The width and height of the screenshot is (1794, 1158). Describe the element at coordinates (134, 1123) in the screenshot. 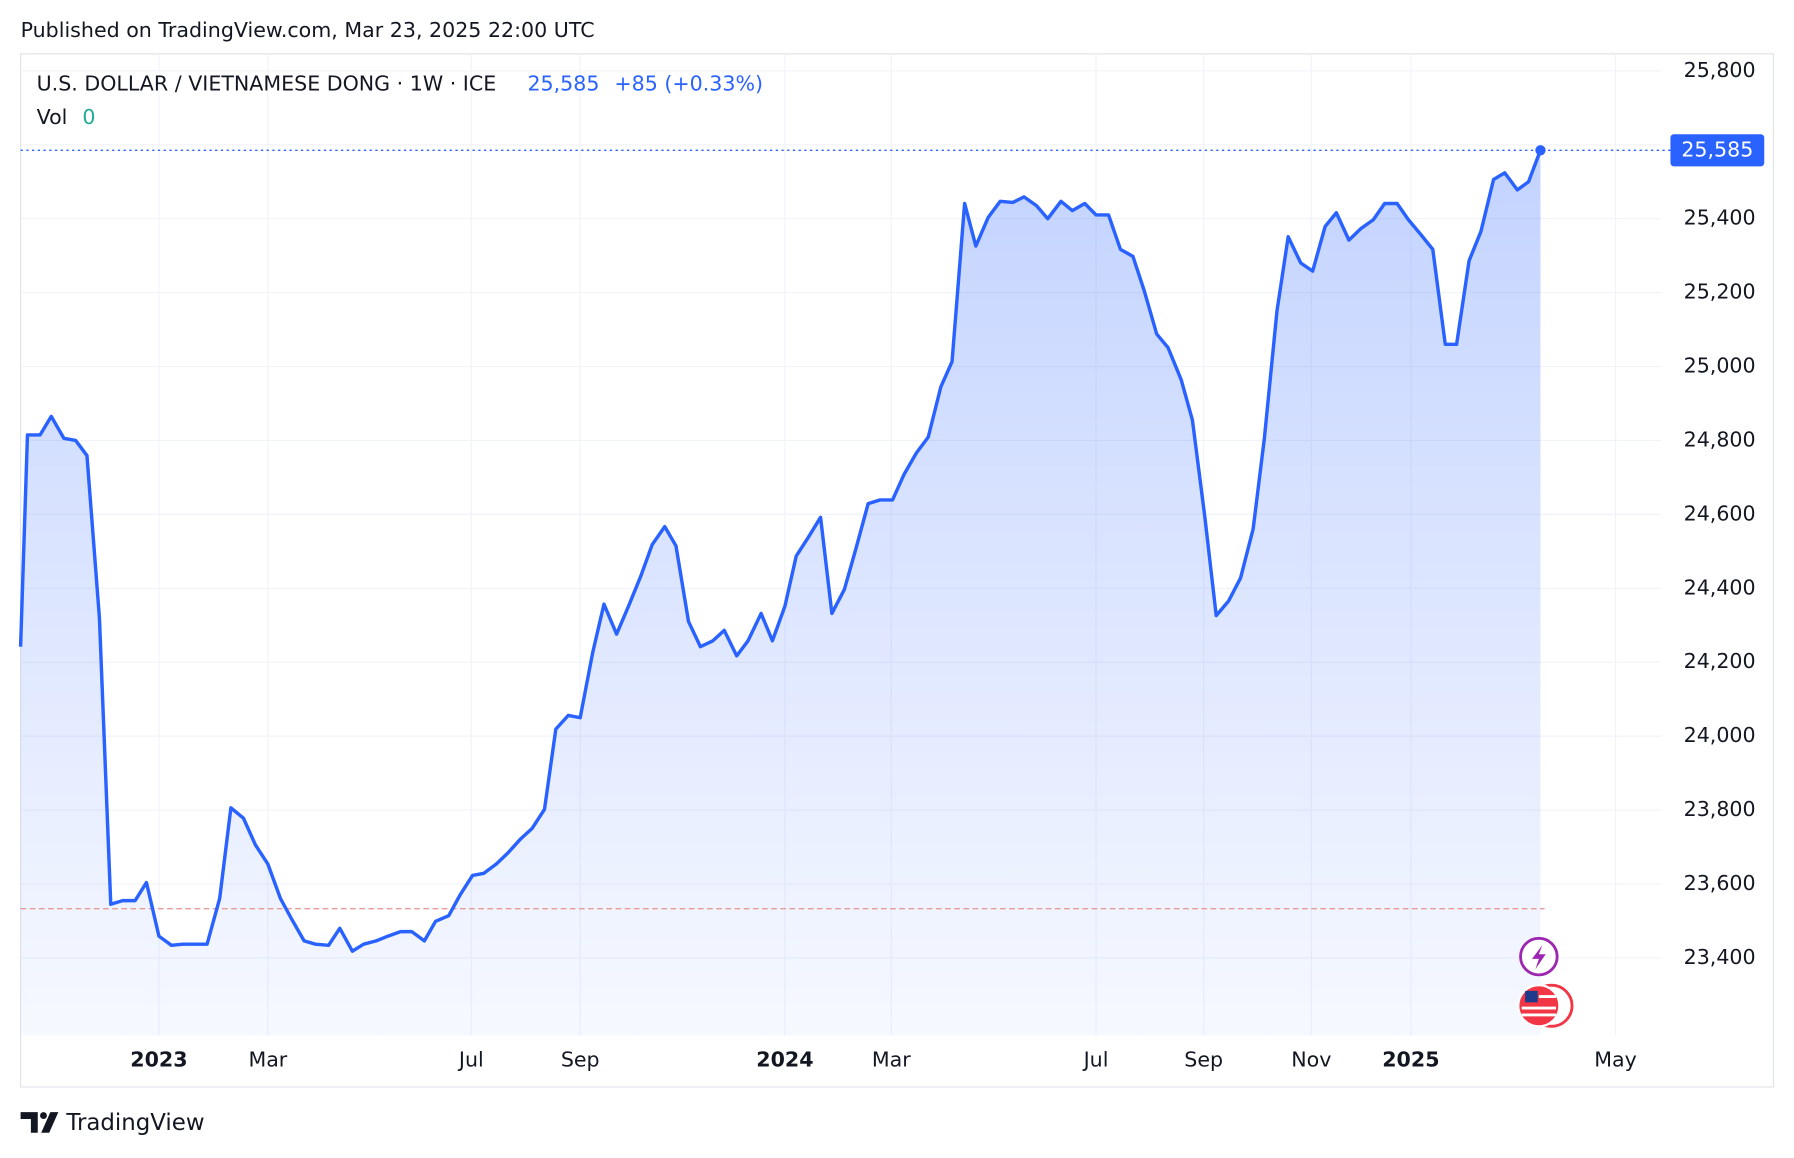

I see `brand-name: TradingView` at that location.